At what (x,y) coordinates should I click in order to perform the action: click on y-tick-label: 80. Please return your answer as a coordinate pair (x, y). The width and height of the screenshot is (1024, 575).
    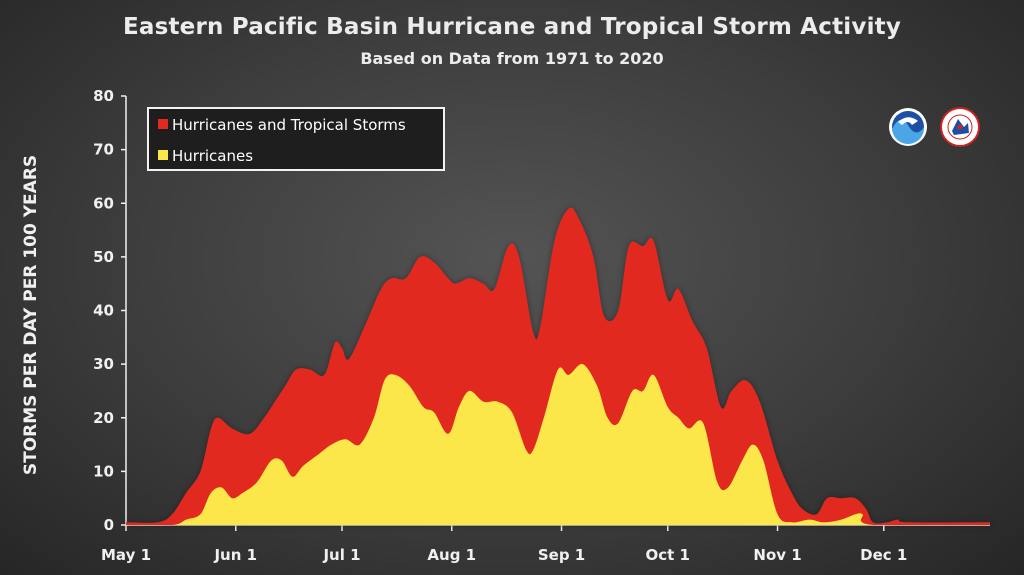
    Looking at the image, I should click on (103, 96).